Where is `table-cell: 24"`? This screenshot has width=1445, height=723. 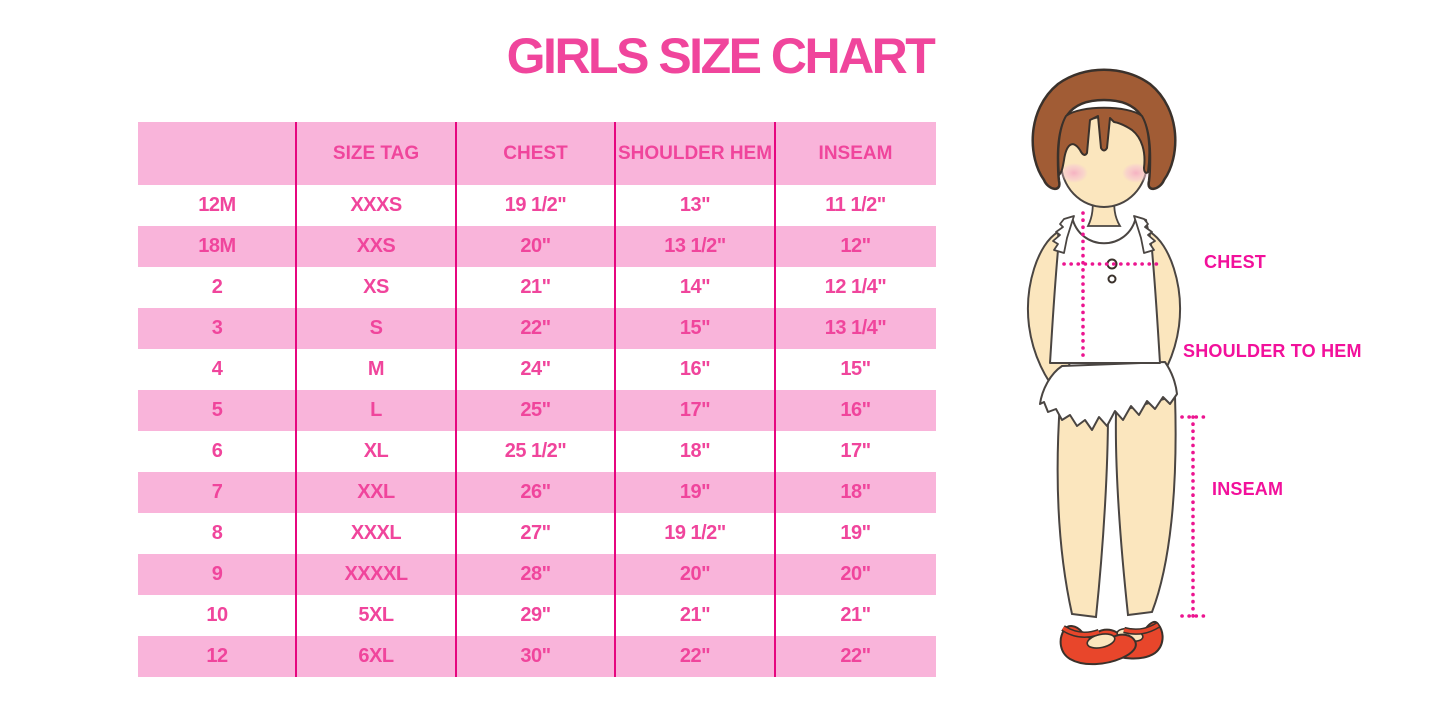
table-cell: 24" is located at coordinates (535, 369).